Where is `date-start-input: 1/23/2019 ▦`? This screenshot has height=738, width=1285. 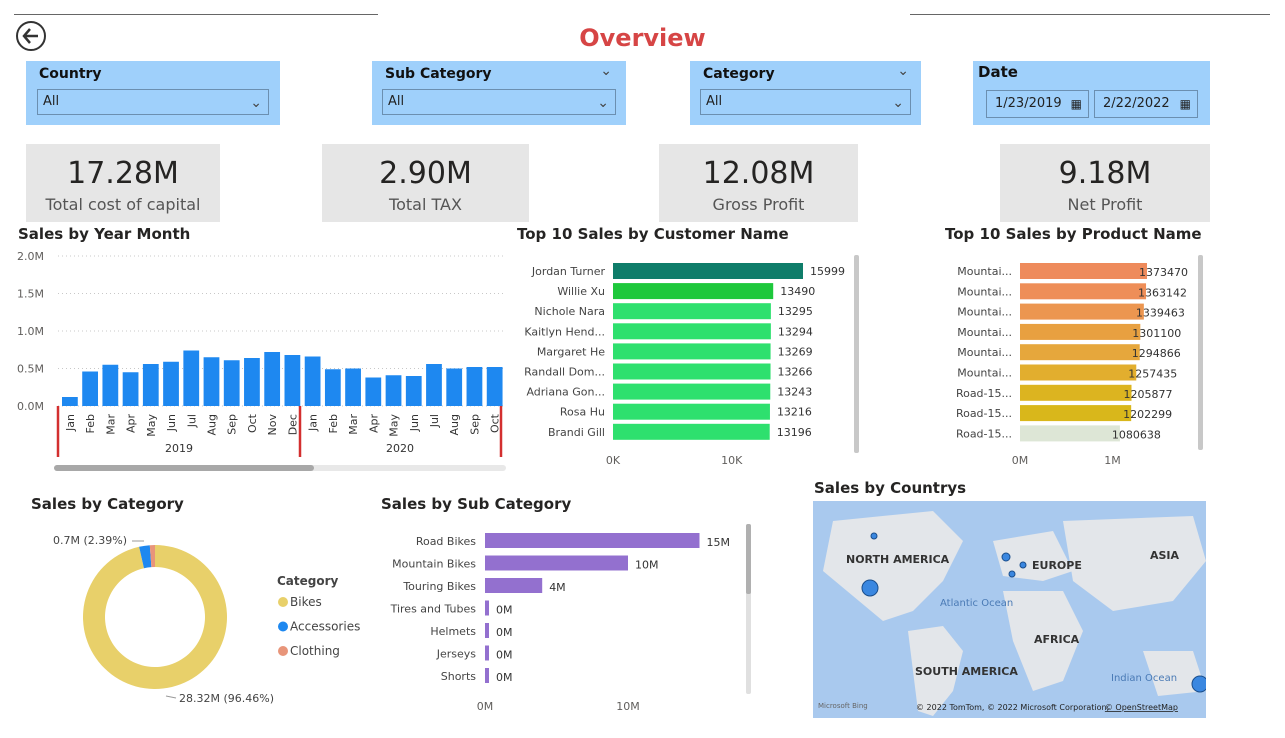
date-start-input: 1/23/2019 ▦ is located at coordinates (1037, 104).